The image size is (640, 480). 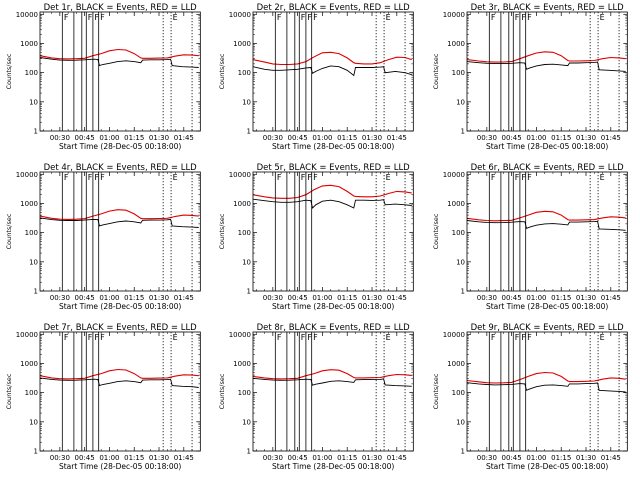 What do you see at coordinates (121, 8) in the screenshot?
I see `chart-title: Det 1r, BLACK = Events, RED = LLD` at bounding box center [121, 8].